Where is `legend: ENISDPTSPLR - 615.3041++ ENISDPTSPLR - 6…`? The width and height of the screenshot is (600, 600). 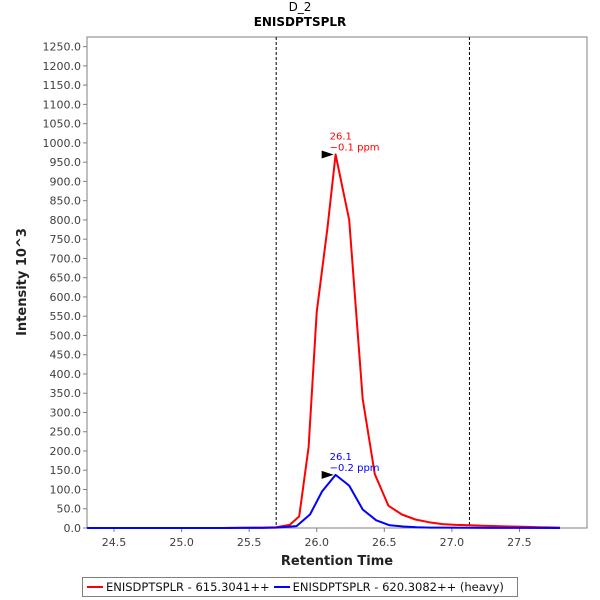
legend: ENISDPTSPLR - 615.3041++ ENISDPTSPLR - 6… is located at coordinates (300, 587).